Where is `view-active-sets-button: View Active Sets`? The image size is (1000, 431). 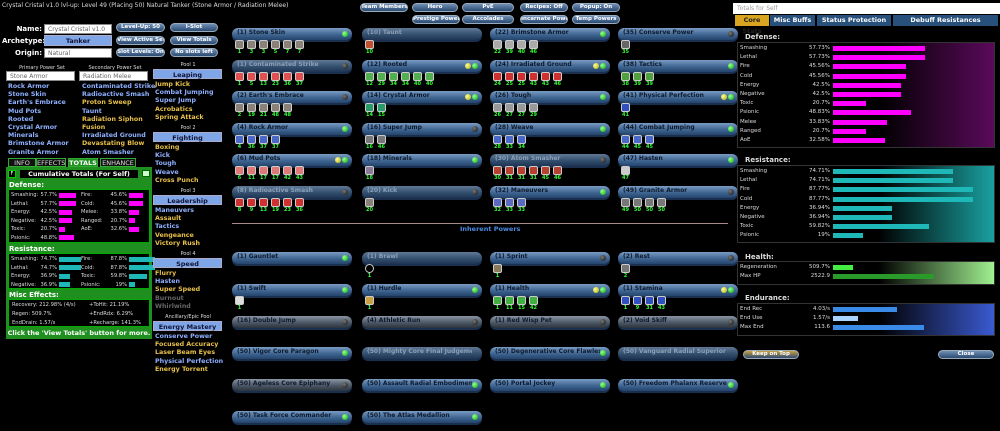
view-active-sets-button: View Active Sets is located at coordinates (140, 40).